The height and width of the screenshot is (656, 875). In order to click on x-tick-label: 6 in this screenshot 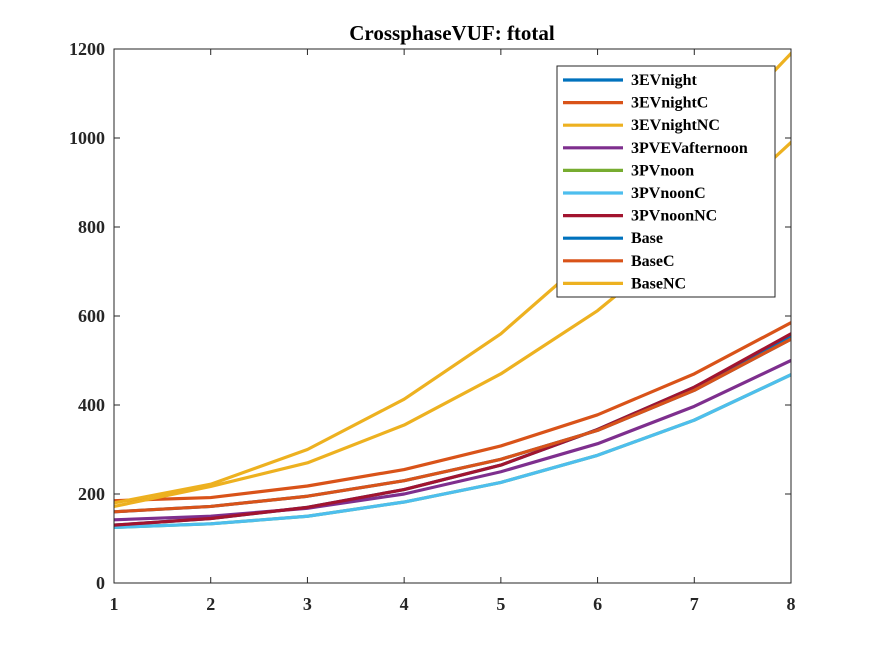, I will do `click(597, 604)`.